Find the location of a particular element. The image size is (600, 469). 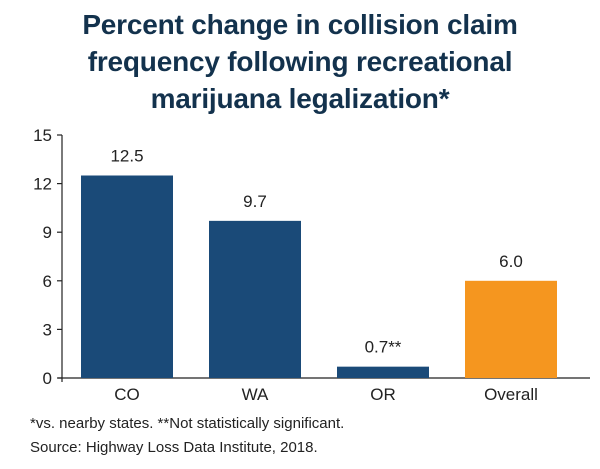

x-tick-label: WA is located at coordinates (255, 394).